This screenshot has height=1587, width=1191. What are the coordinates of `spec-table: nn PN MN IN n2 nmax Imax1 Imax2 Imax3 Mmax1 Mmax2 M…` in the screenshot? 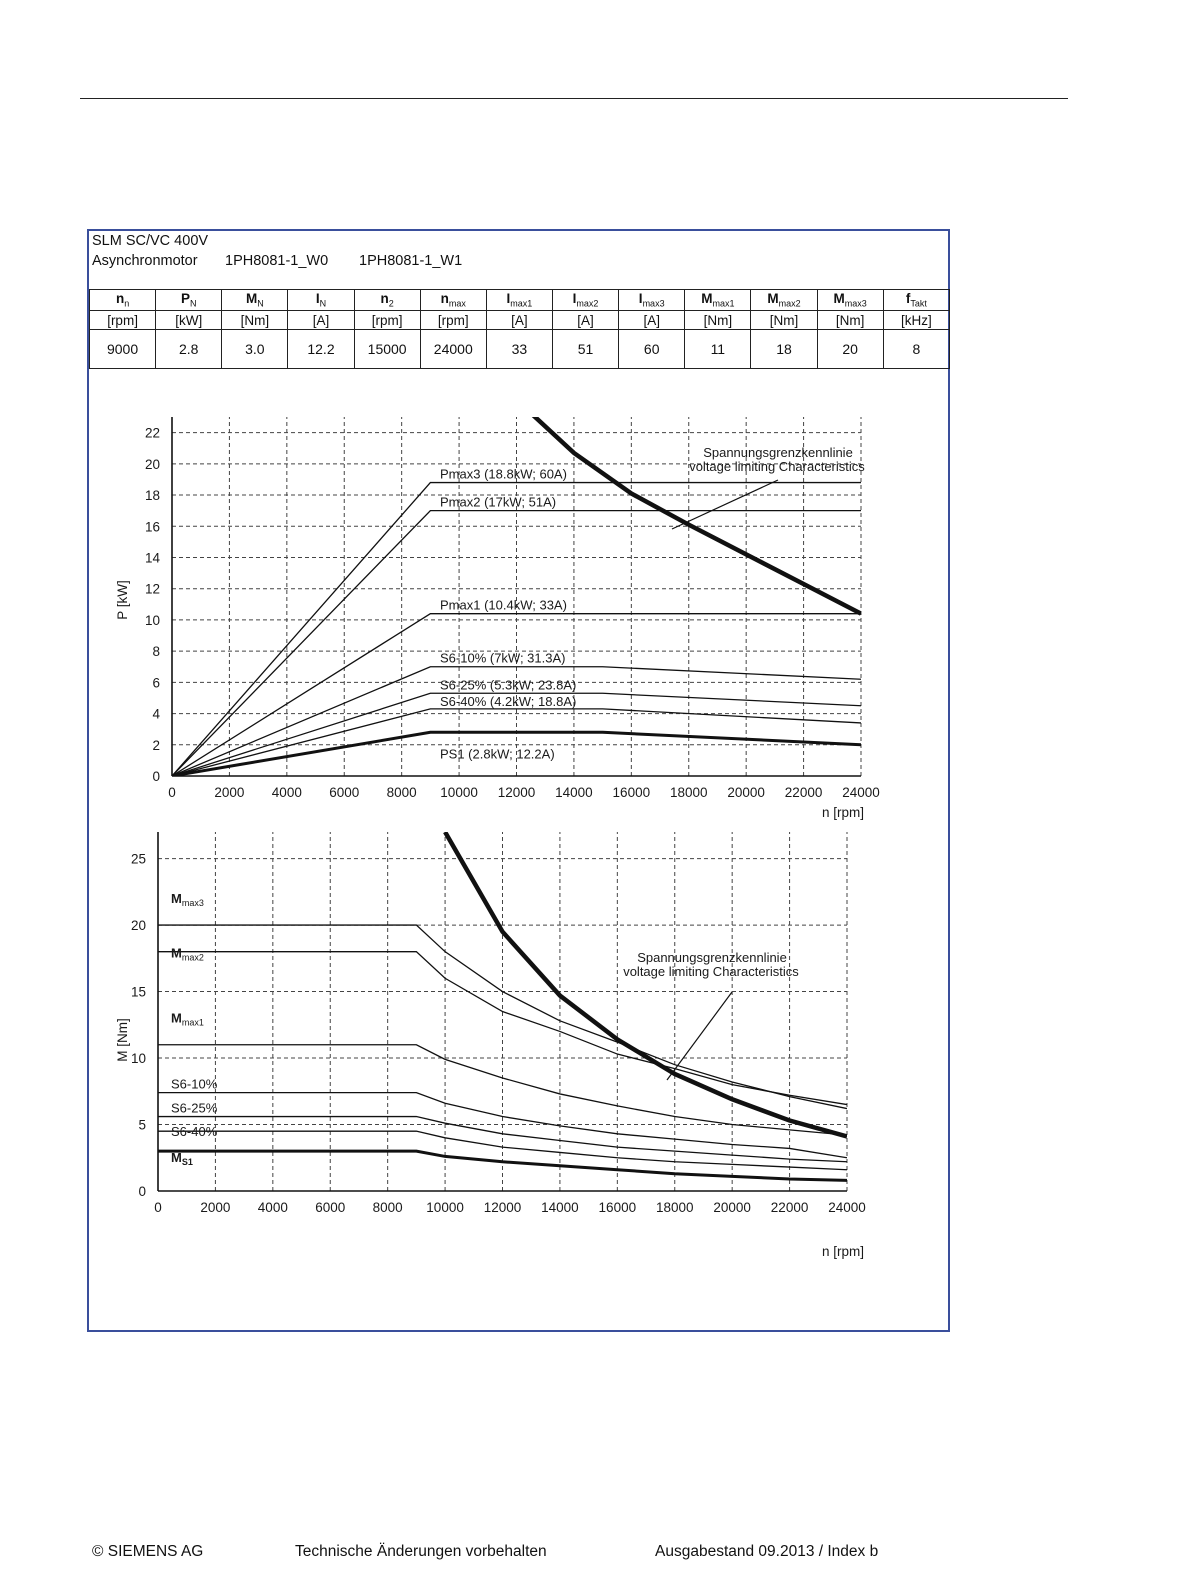 It's located at (519, 329).